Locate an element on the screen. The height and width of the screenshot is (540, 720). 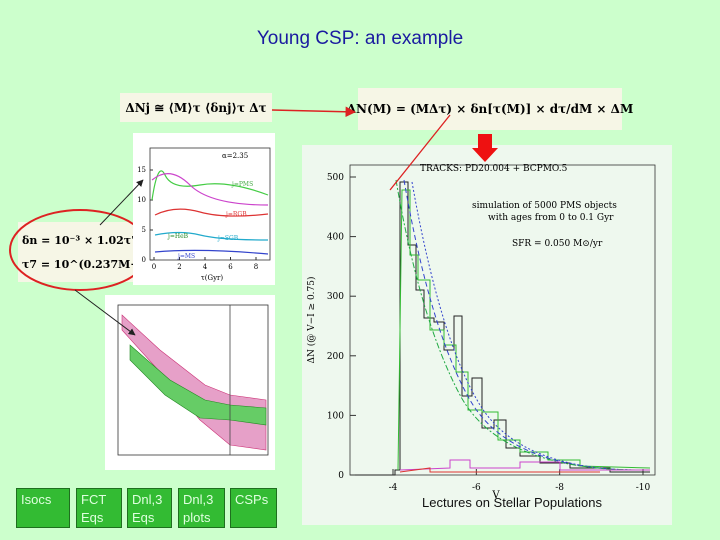
connector is located at coordinates (420, 152).